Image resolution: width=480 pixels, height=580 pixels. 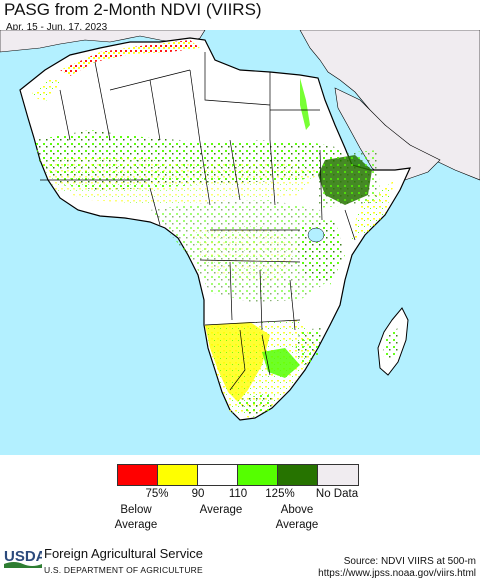 What do you see at coordinates (130, 58) in the screenshot?
I see `north-coast-anomaly` at bounding box center [130, 58].